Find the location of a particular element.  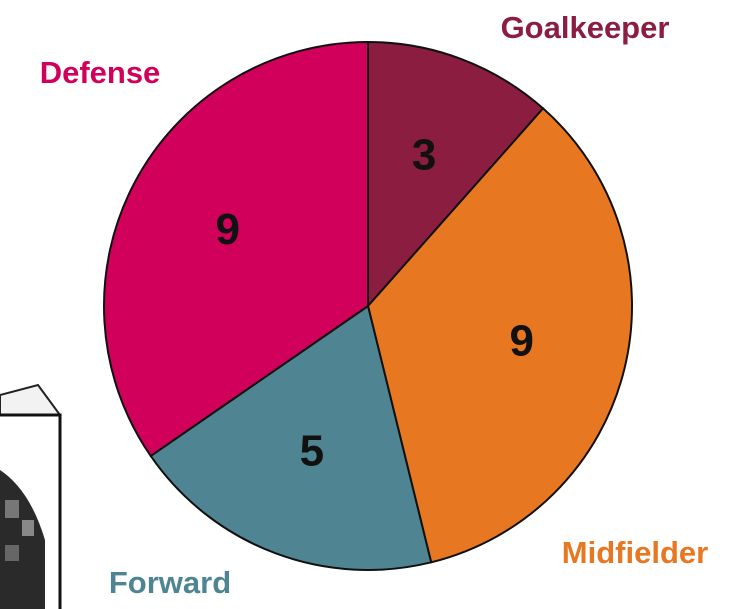

category-label: Midfielder is located at coordinates (635, 552).